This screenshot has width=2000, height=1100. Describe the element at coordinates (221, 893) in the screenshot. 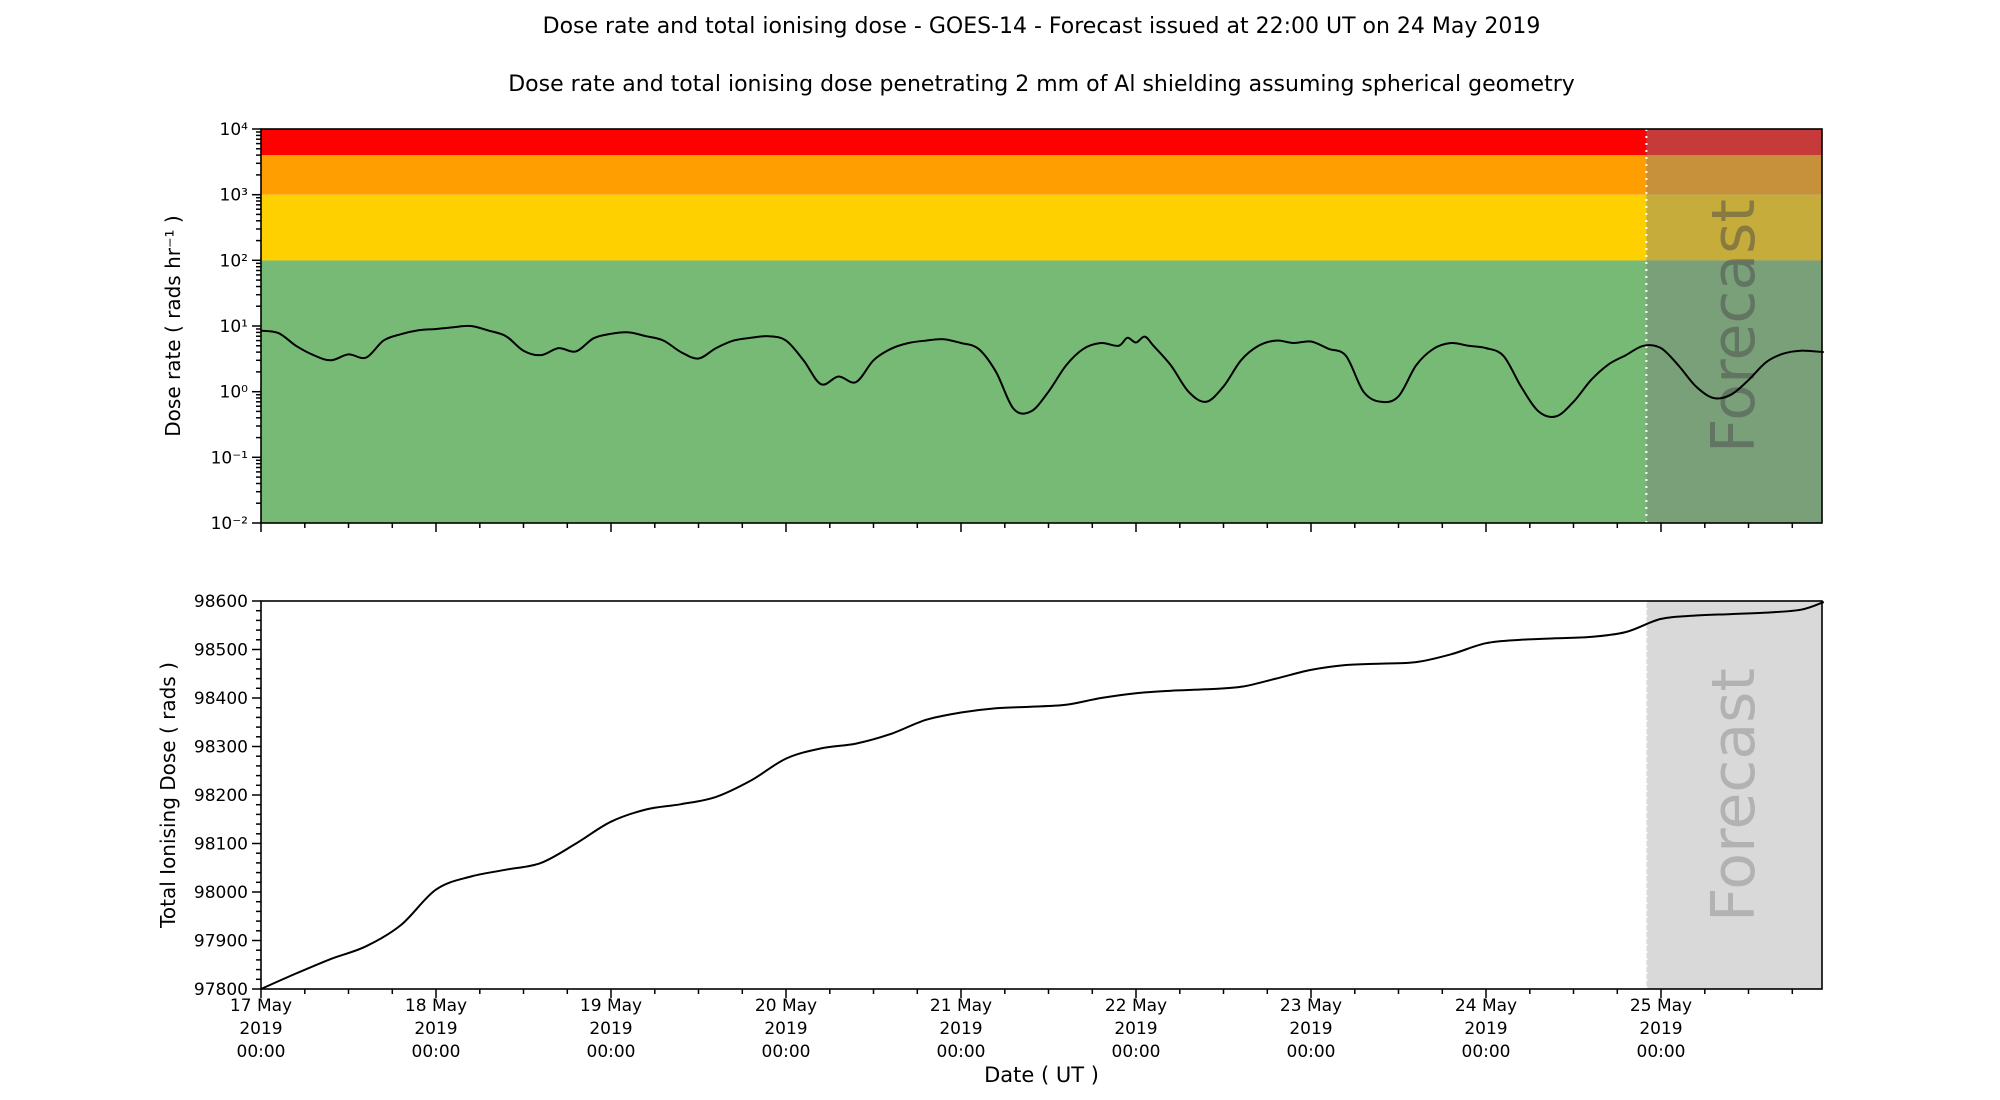

I see `y-tick-label-total-dose: 98000` at that location.